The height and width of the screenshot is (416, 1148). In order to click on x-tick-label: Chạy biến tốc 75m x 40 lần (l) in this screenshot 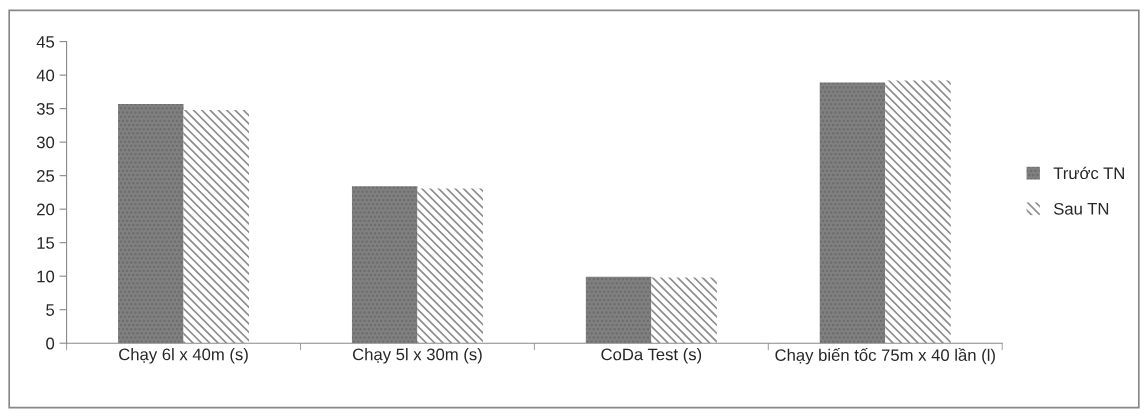, I will do `click(885, 356)`.